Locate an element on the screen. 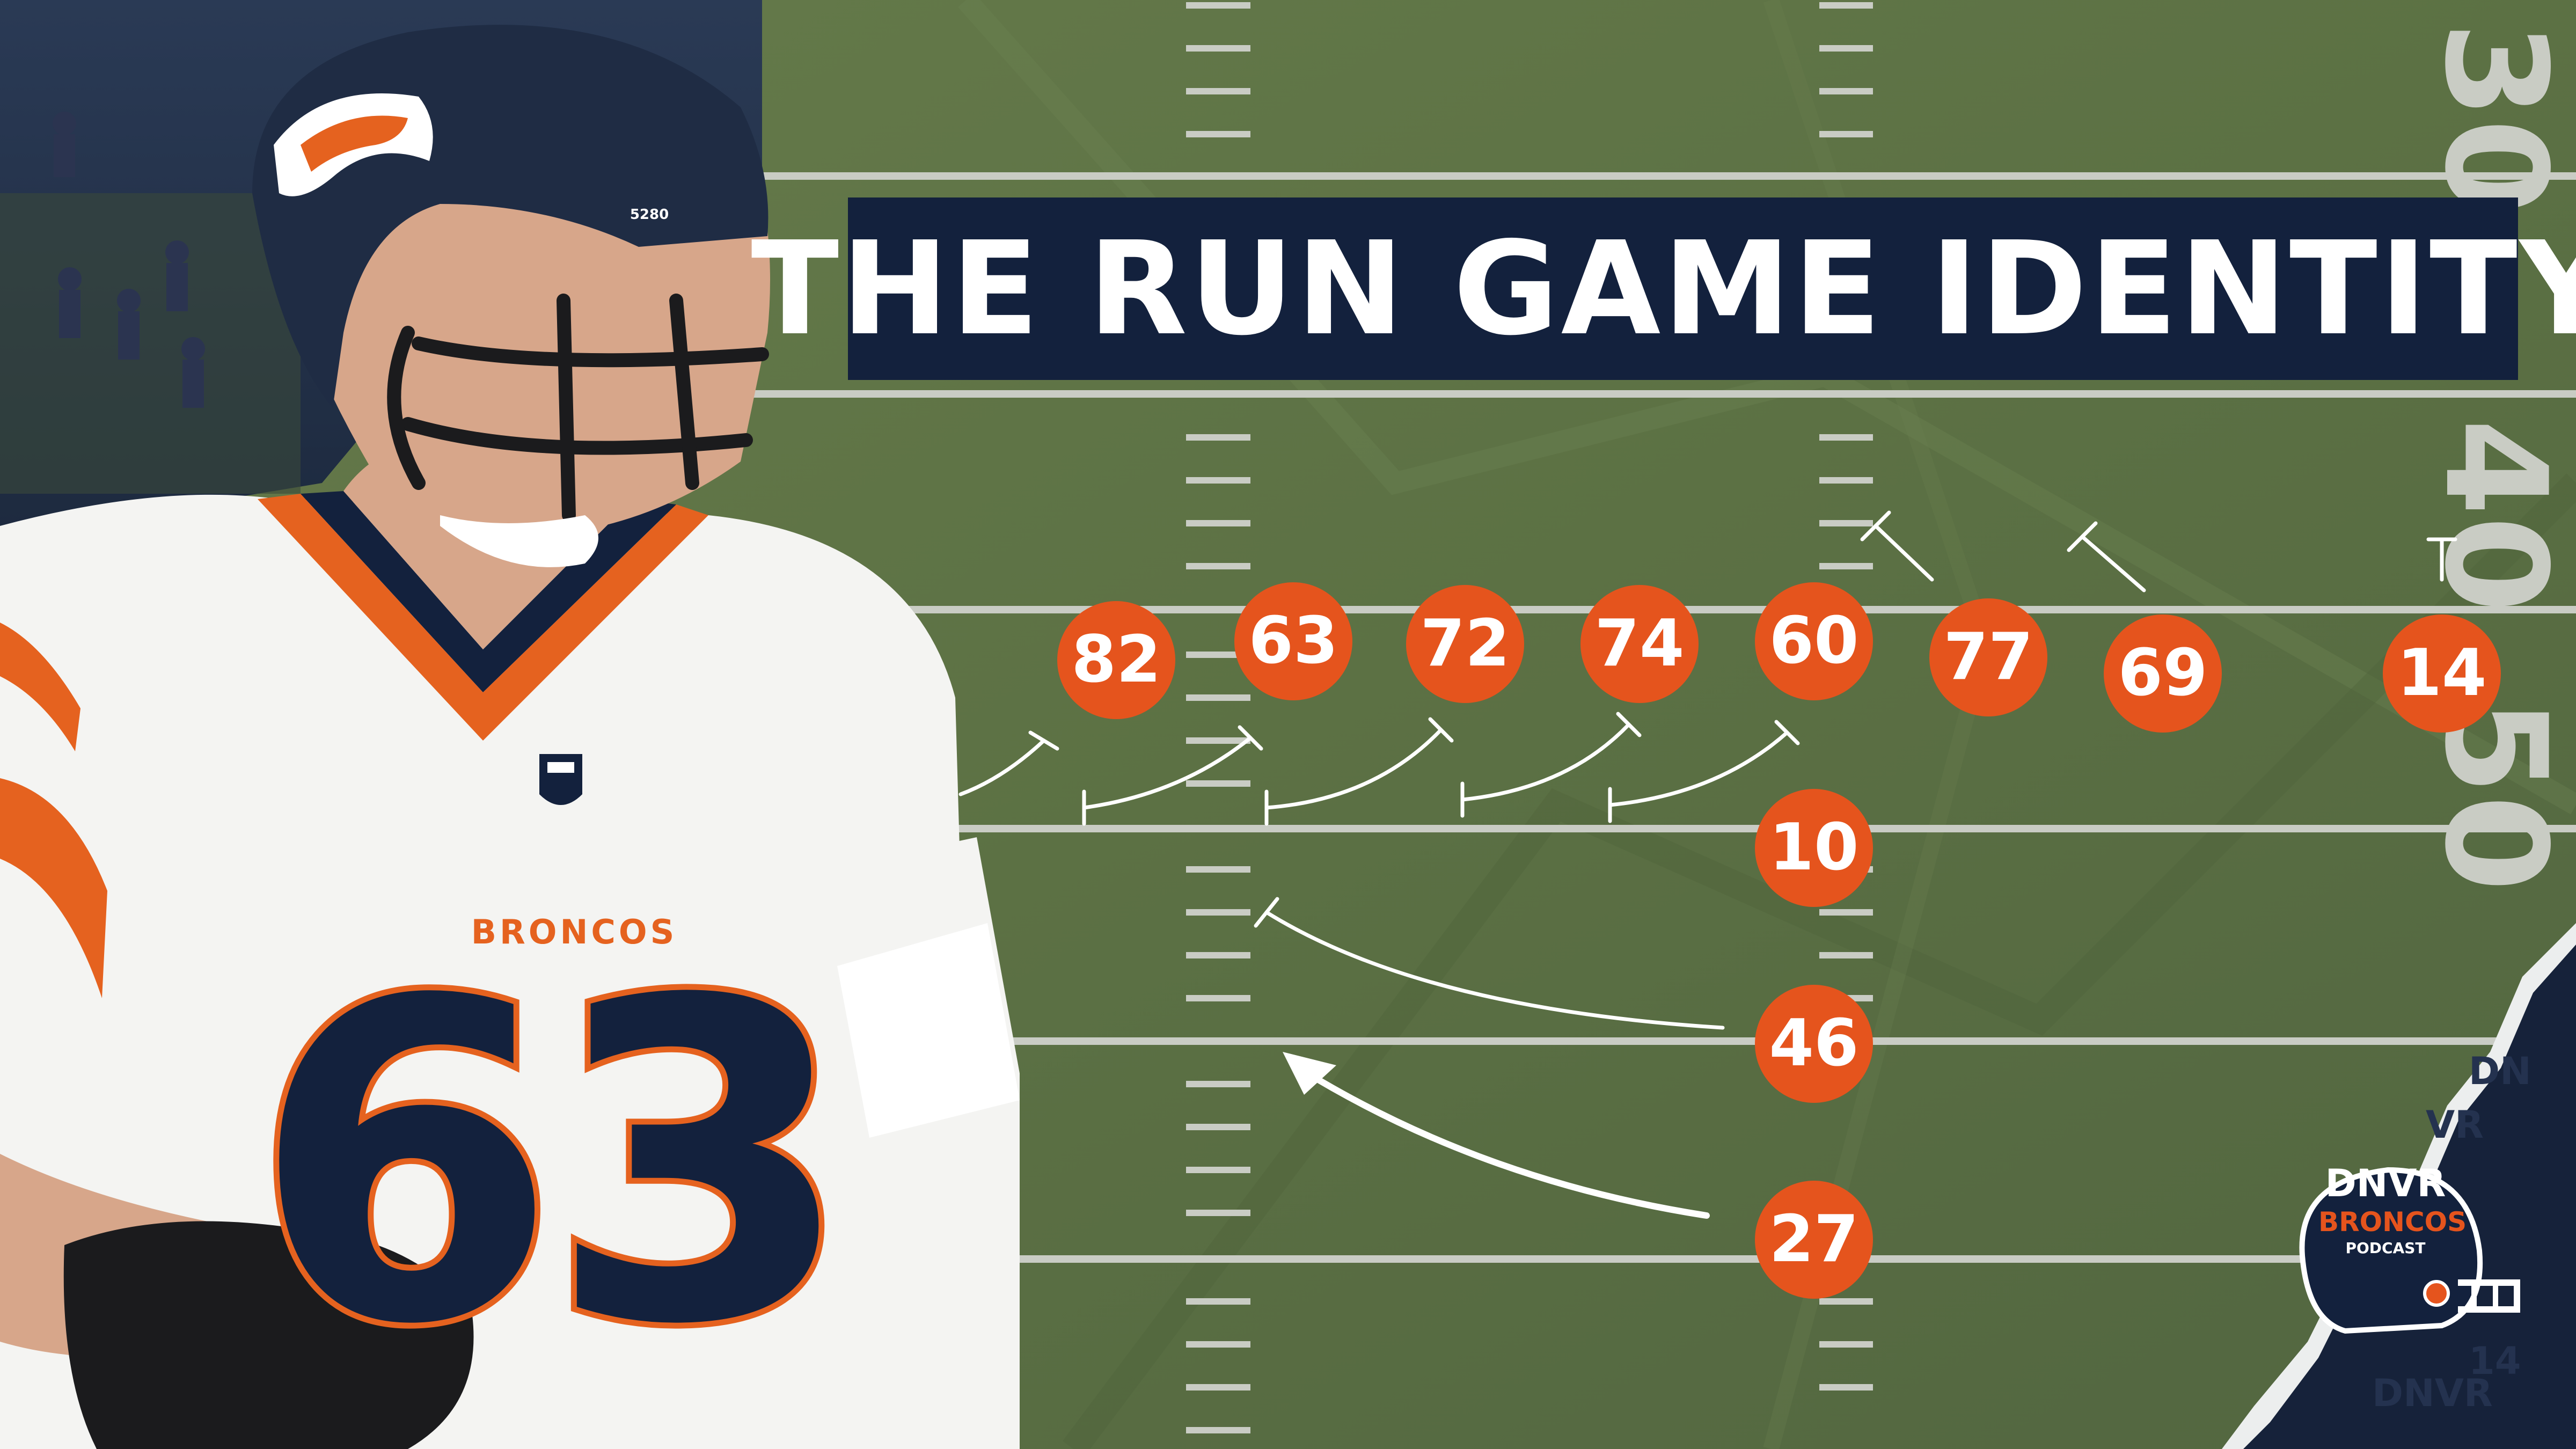 This screenshot has height=1449, width=2576. player-number: 69 is located at coordinates (2163, 673).